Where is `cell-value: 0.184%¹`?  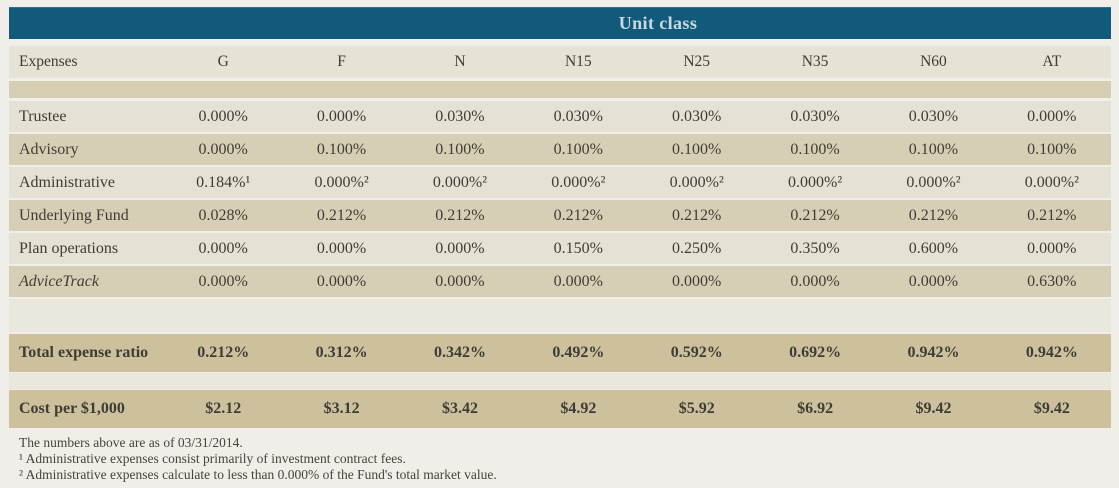
cell-value: 0.184%¹ is located at coordinates (223, 182).